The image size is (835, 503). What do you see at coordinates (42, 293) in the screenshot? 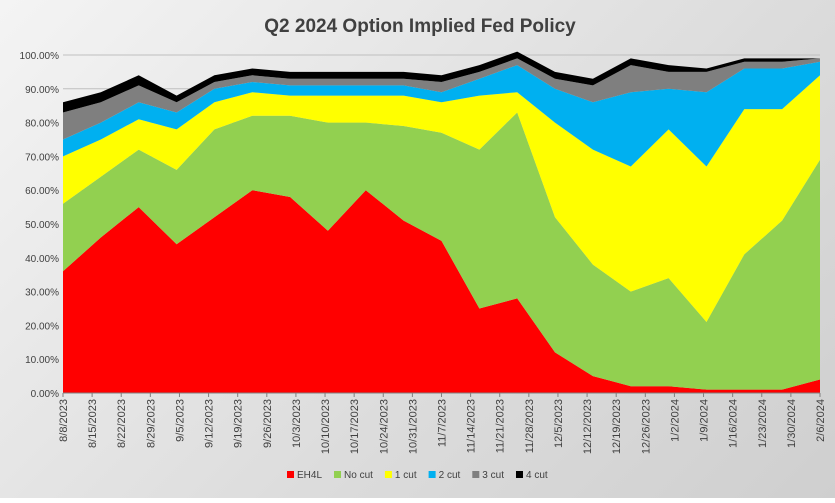
I see `y-tick-label: 30.00%` at bounding box center [42, 293].